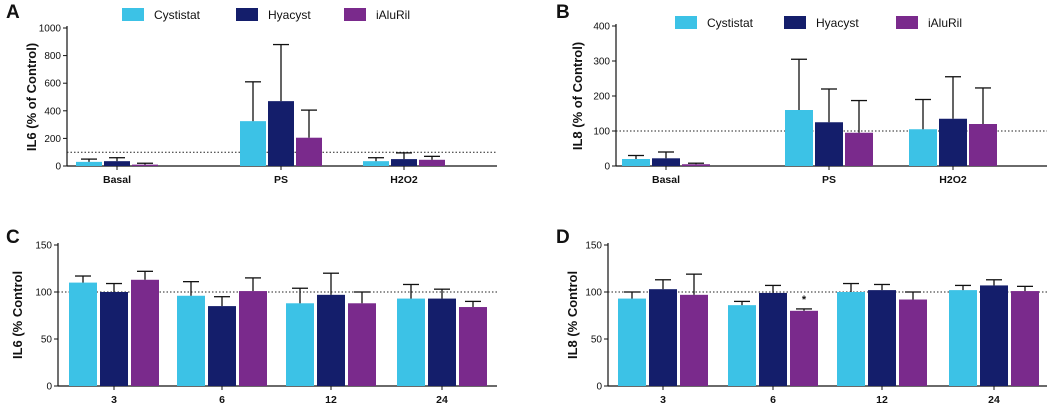  What do you see at coordinates (52, 84) in the screenshot?
I see `y-tick-label: 600` at bounding box center [52, 84].